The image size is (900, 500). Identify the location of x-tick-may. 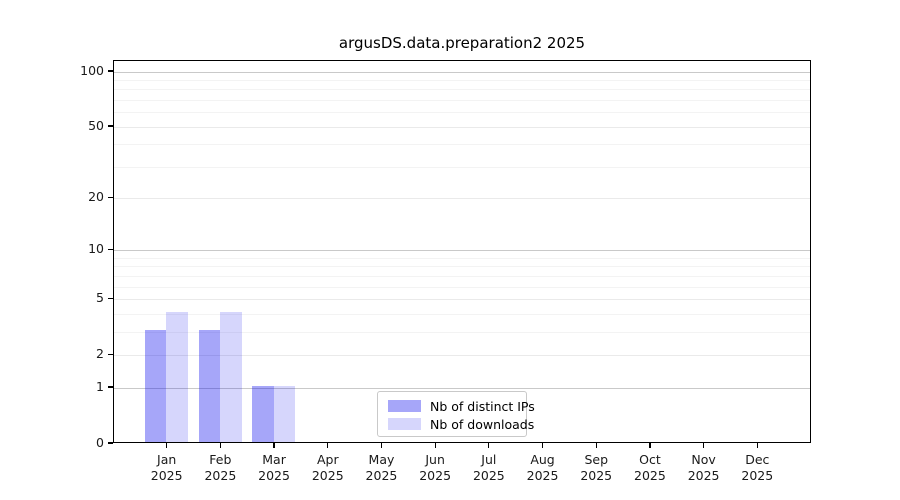
(381, 445).